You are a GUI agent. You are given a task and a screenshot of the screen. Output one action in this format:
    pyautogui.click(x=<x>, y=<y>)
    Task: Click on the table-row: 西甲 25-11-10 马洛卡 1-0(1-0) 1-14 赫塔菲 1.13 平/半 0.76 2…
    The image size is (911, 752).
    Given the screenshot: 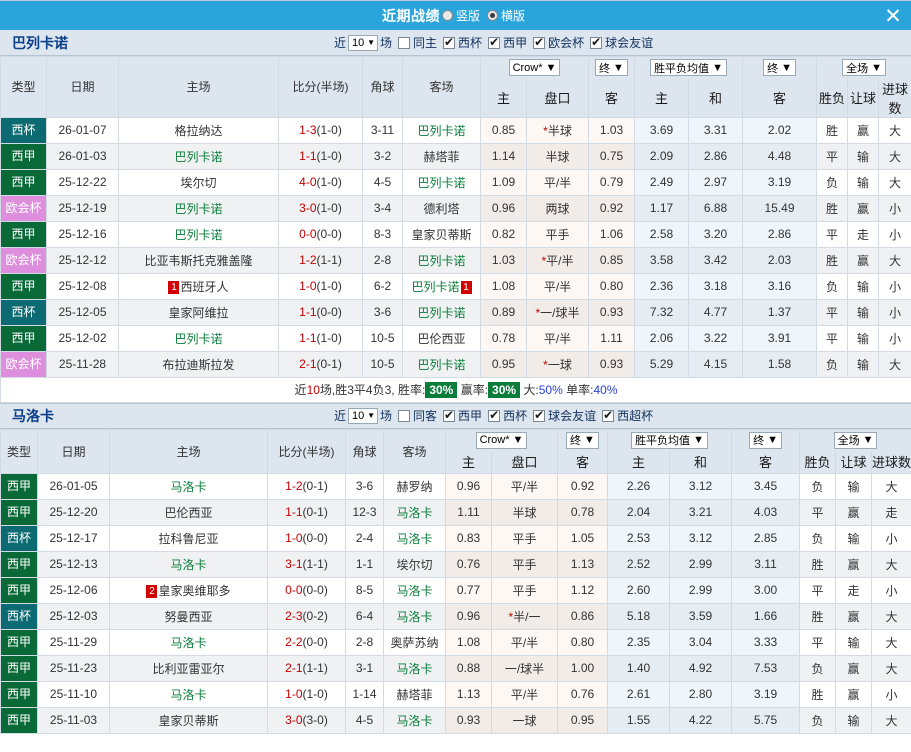 What is the action you would take?
    pyautogui.click(x=455, y=694)
    